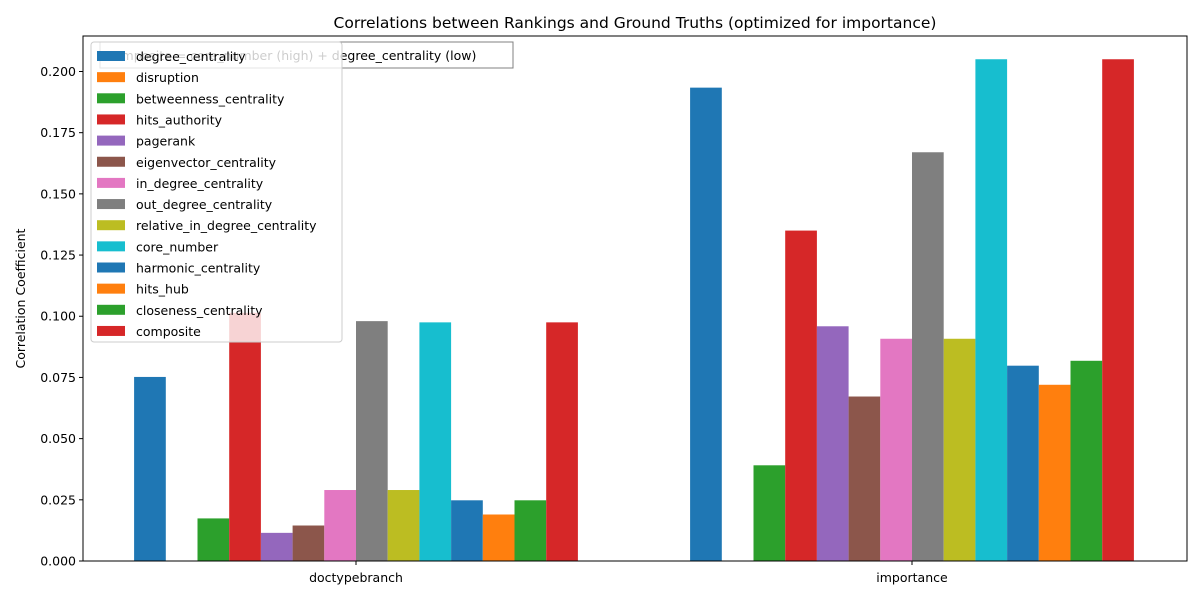  What do you see at coordinates (111, 98) in the screenshot?
I see `legend-swatch-betweenness_centrality` at bounding box center [111, 98].